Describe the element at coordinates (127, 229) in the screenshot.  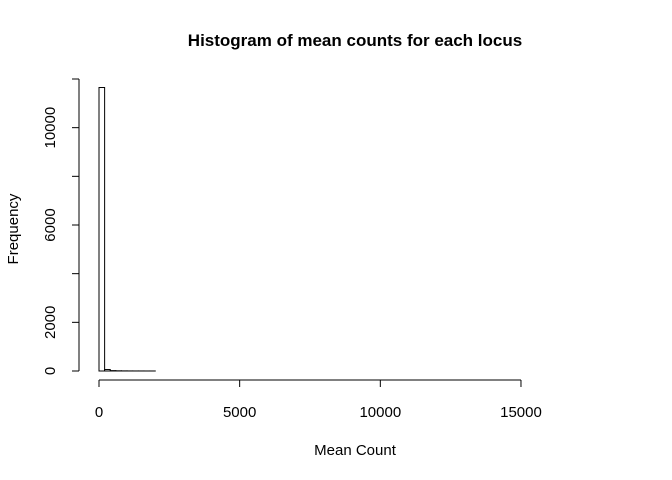
I see `histogram-bars` at that location.